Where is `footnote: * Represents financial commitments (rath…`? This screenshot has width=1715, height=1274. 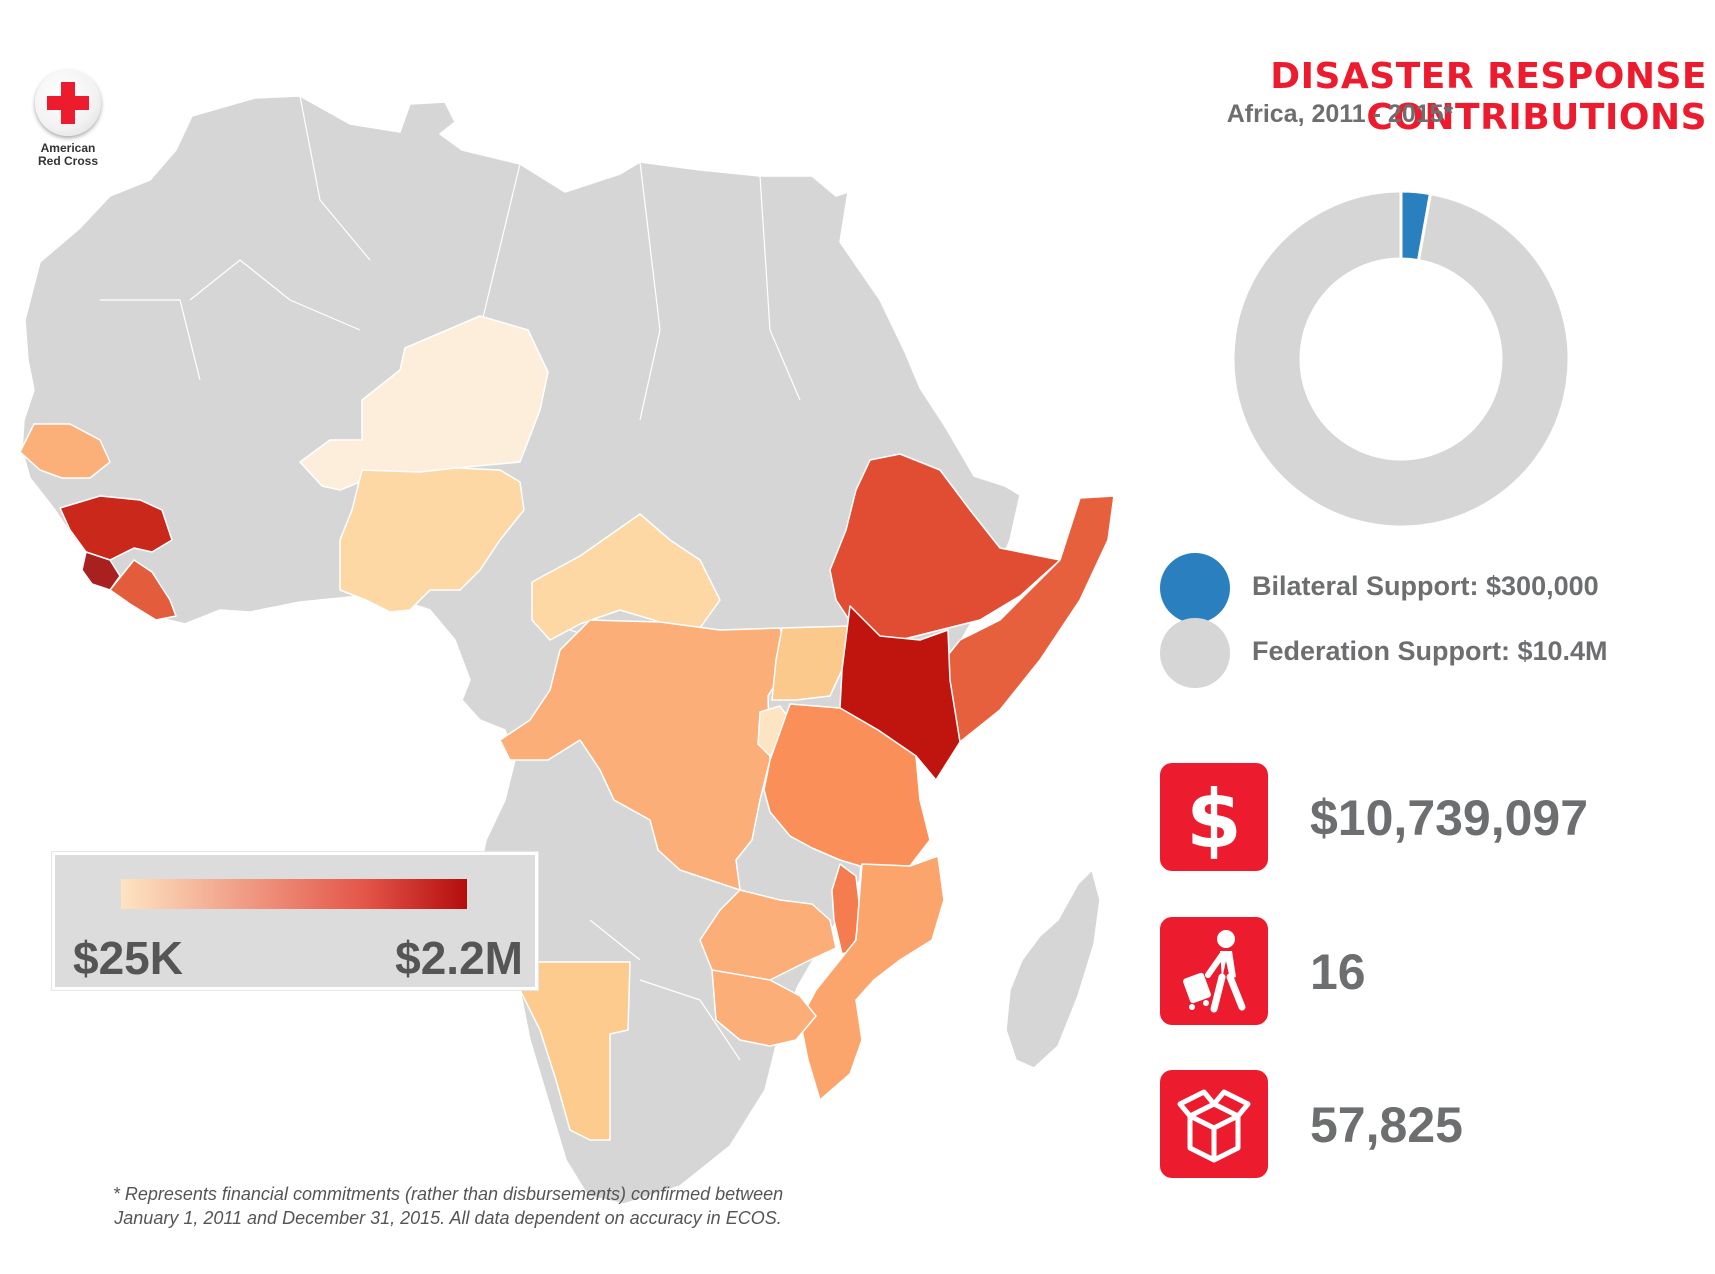
footnote: * Represents financial commitments (rath… is located at coordinates (448, 1206).